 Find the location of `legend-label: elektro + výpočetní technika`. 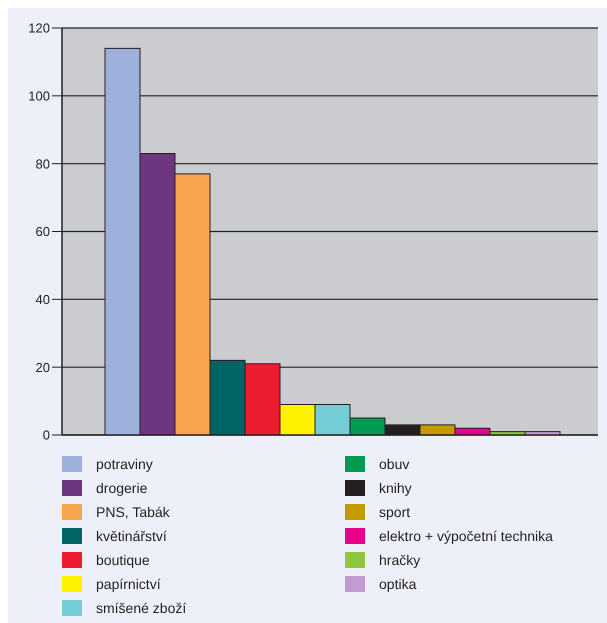

legend-label: elektro + výpočetní technika is located at coordinates (466, 536).